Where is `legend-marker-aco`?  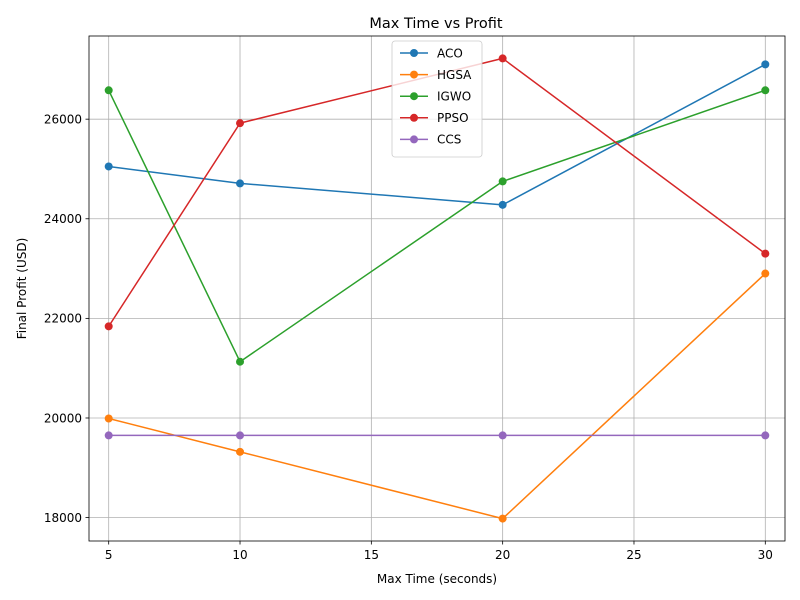
legend-marker-aco is located at coordinates (414, 53).